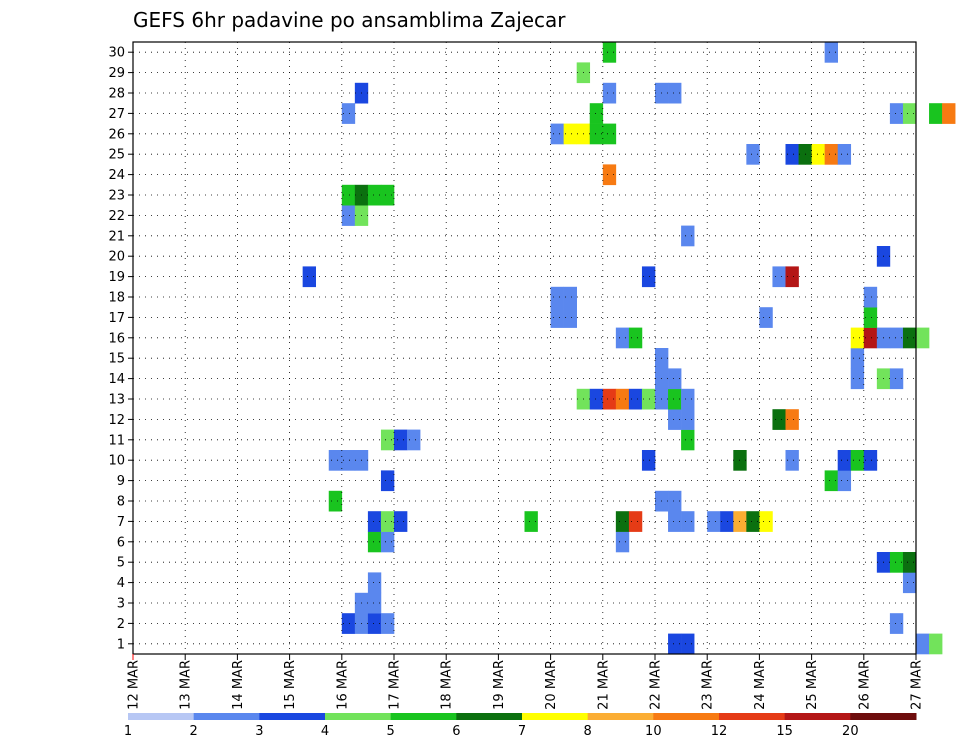 The image size is (960, 742). I want to click on legend-label: 4, so click(325, 731).